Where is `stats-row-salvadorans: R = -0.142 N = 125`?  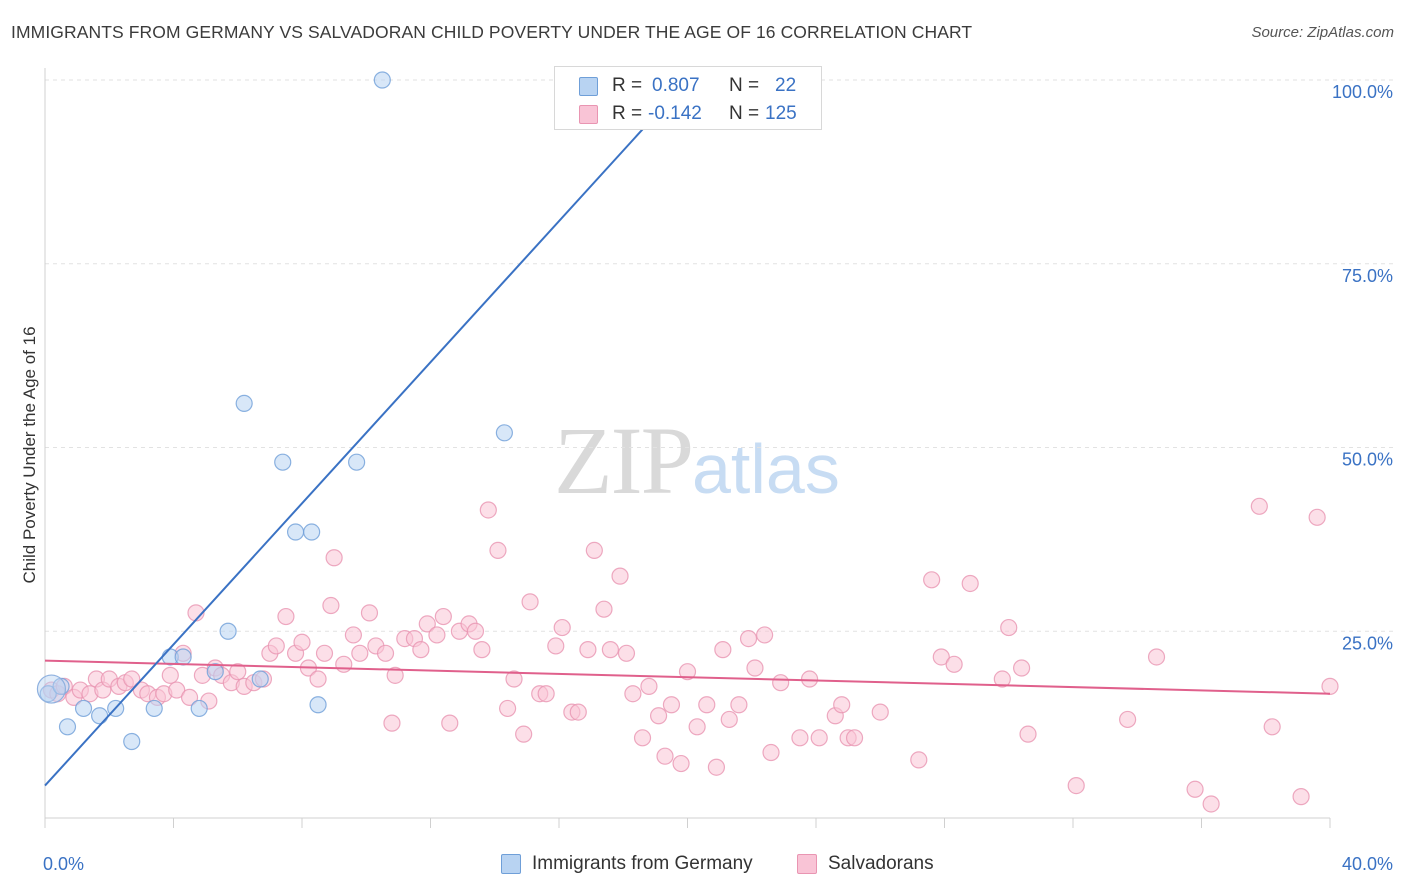 stats-row-salvadorans: R = -0.142 N = 125 is located at coordinates (688, 115).